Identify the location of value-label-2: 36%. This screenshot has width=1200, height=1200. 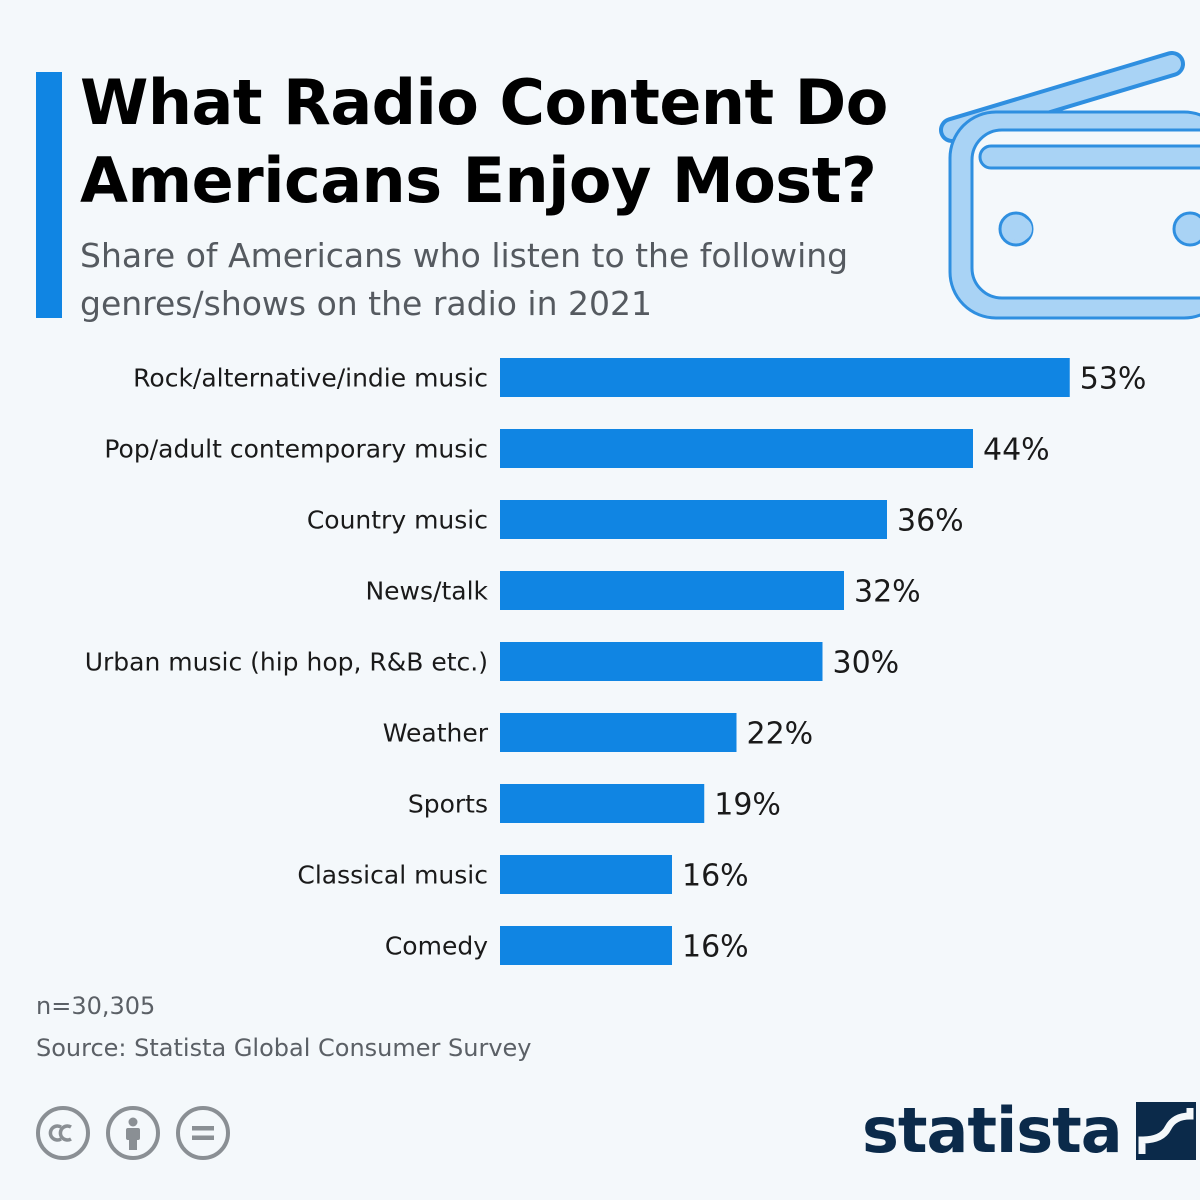
(930, 521).